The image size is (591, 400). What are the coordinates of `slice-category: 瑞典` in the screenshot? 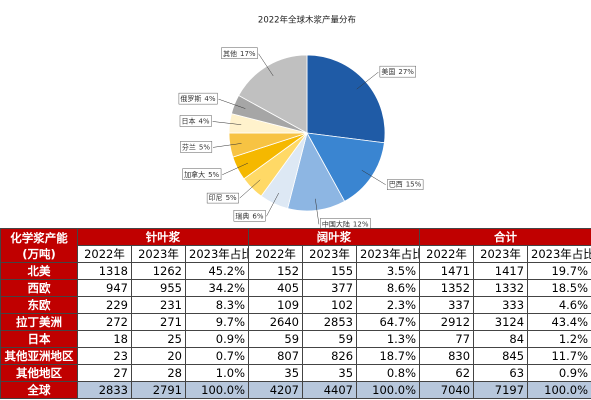 It's located at (242, 215).